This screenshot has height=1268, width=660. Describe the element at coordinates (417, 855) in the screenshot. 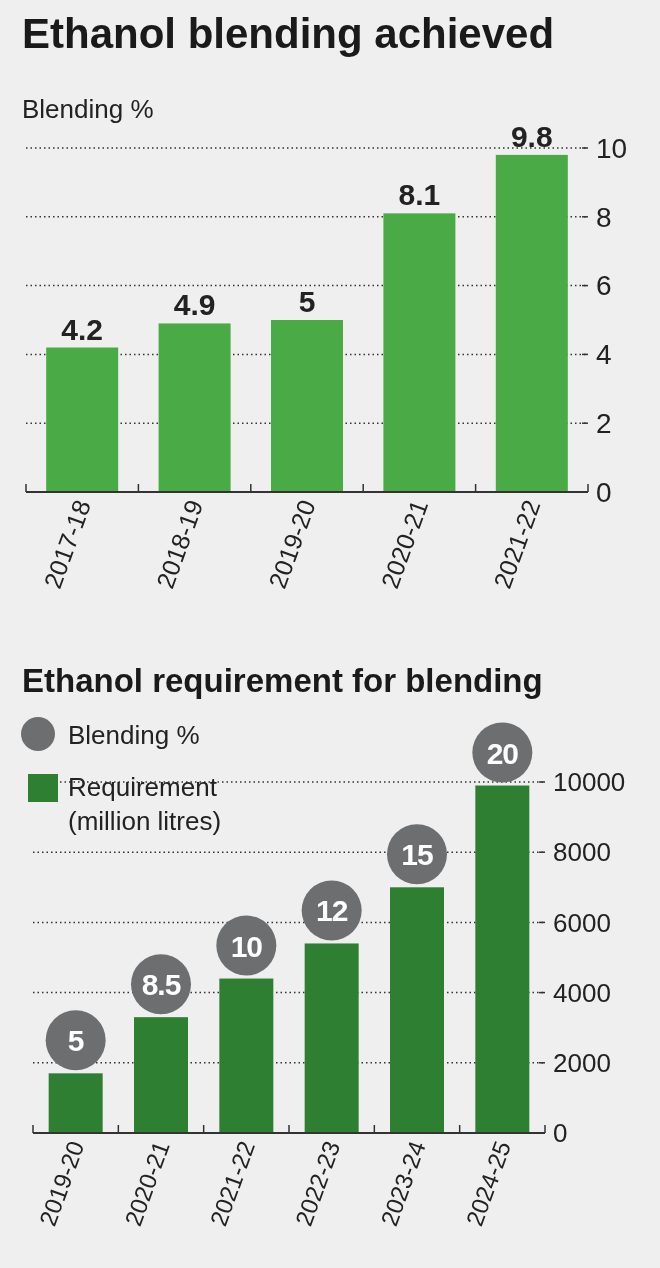

I see `text: 15` at that location.